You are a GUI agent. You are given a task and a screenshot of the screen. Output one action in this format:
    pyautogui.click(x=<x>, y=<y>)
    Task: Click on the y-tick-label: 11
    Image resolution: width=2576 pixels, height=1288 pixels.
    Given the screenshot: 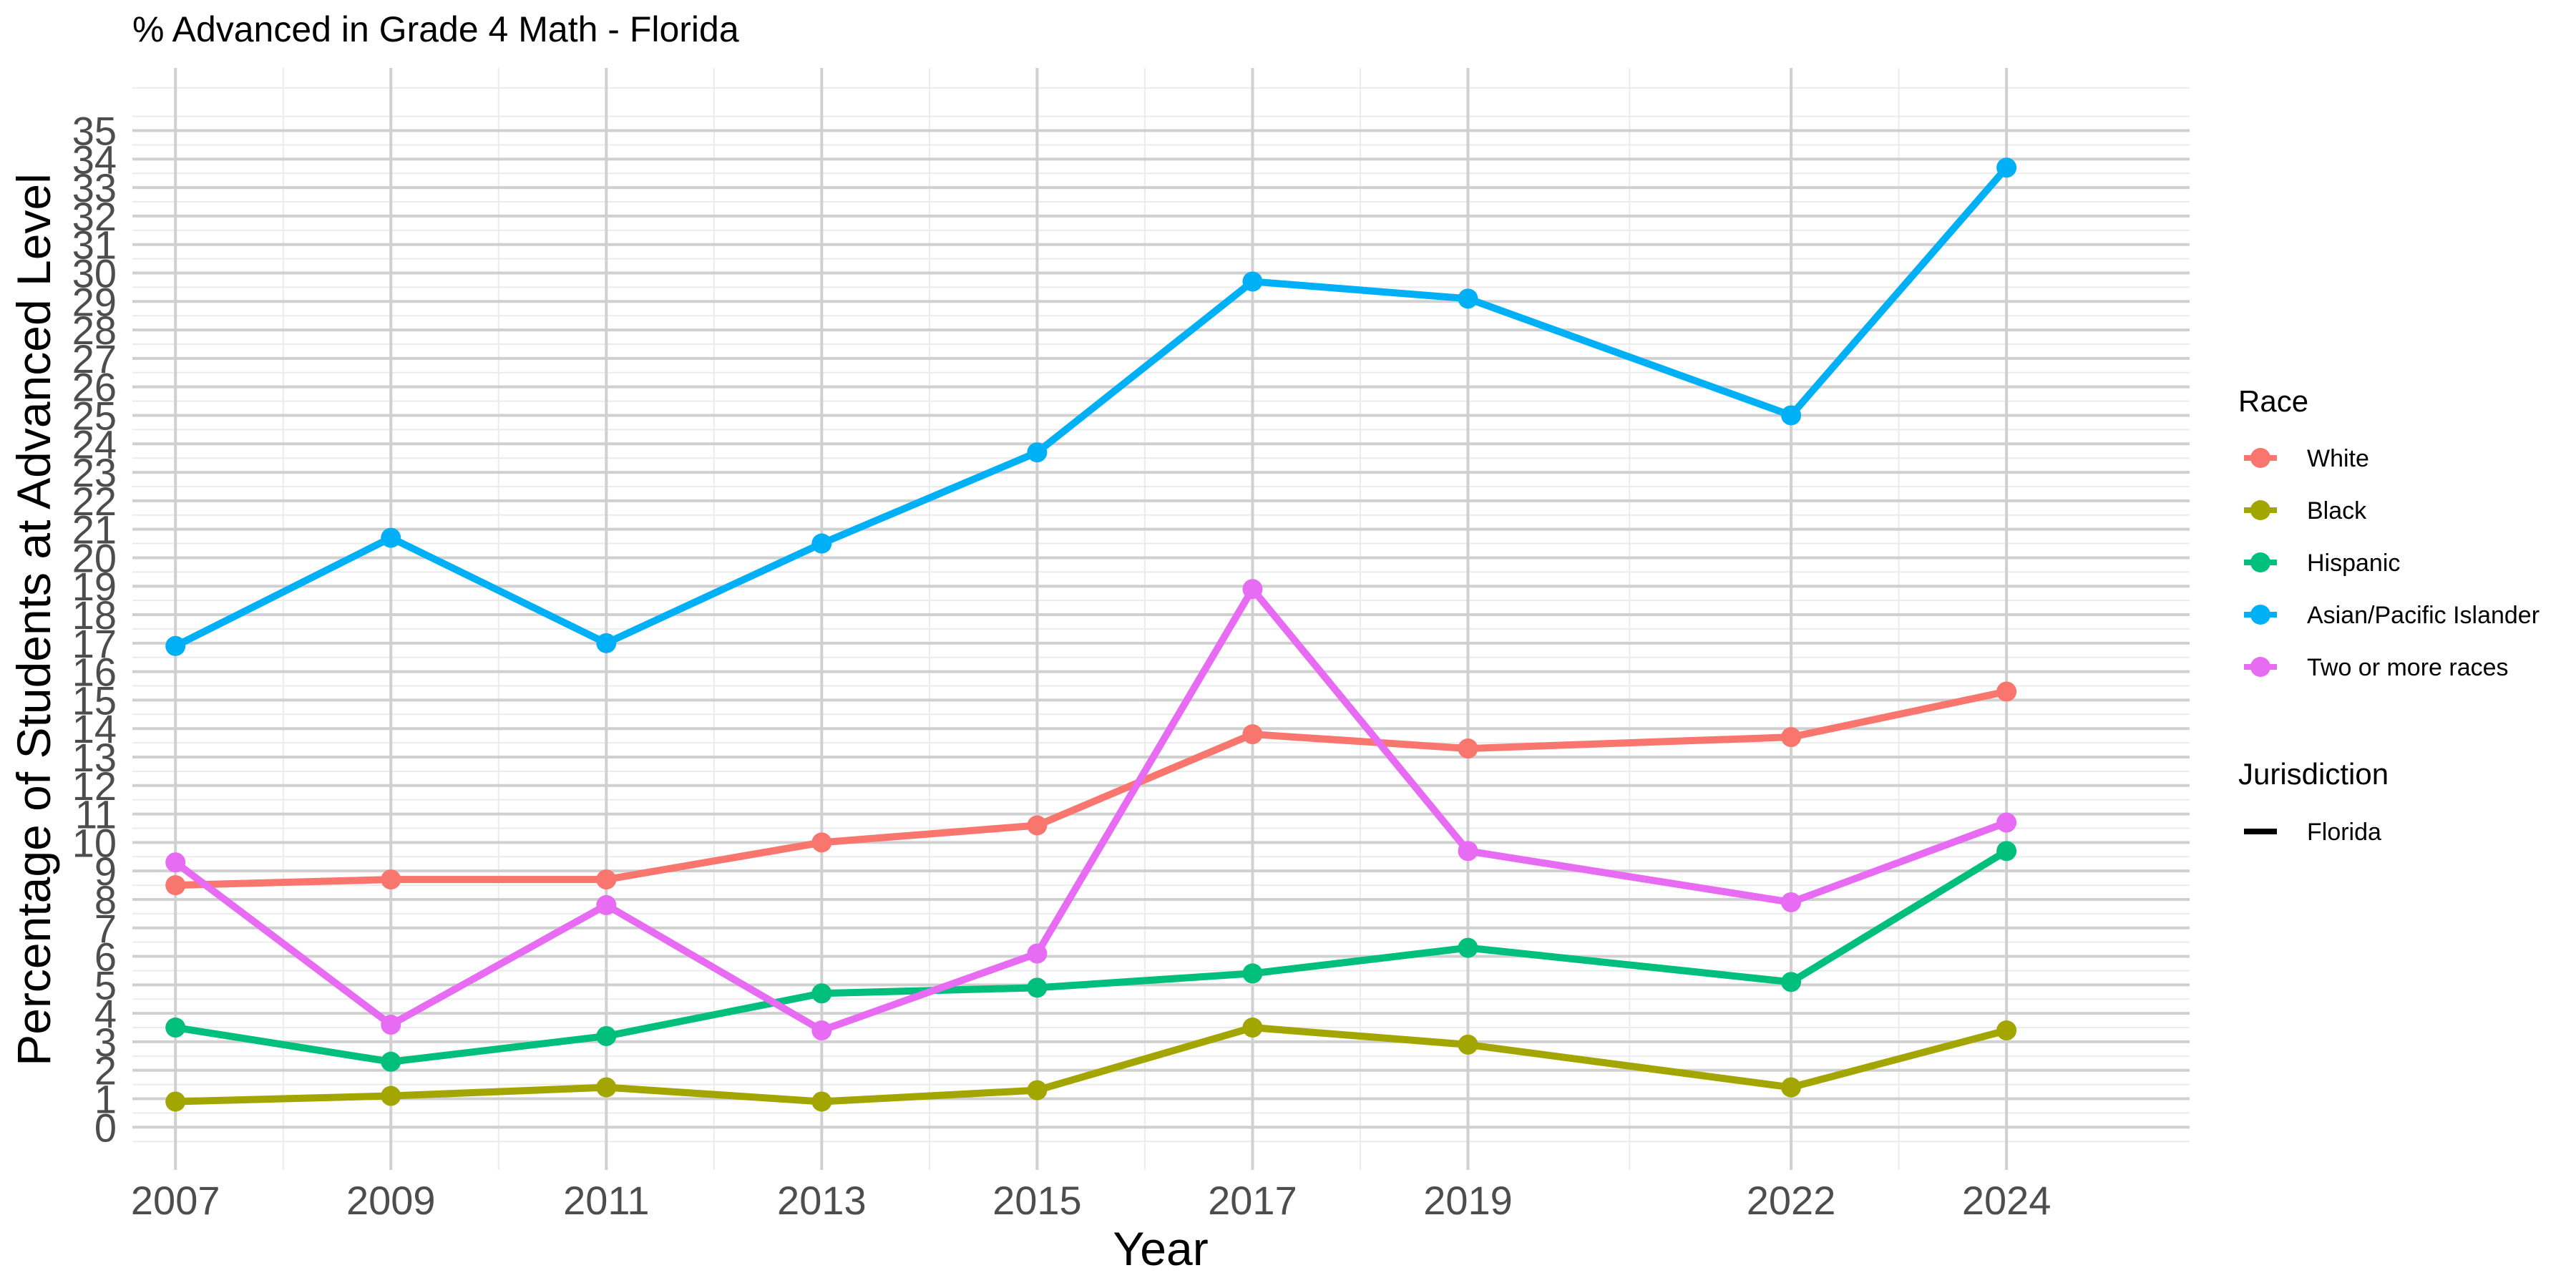 What is the action you would take?
    pyautogui.click(x=96, y=814)
    